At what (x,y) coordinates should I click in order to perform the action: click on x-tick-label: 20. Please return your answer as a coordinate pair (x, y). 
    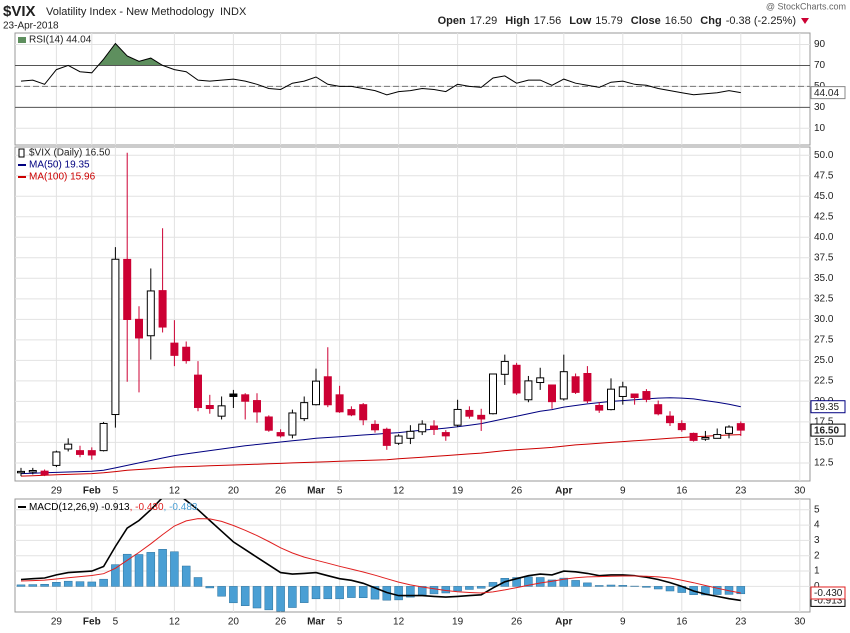
    Looking at the image, I should click on (234, 622).